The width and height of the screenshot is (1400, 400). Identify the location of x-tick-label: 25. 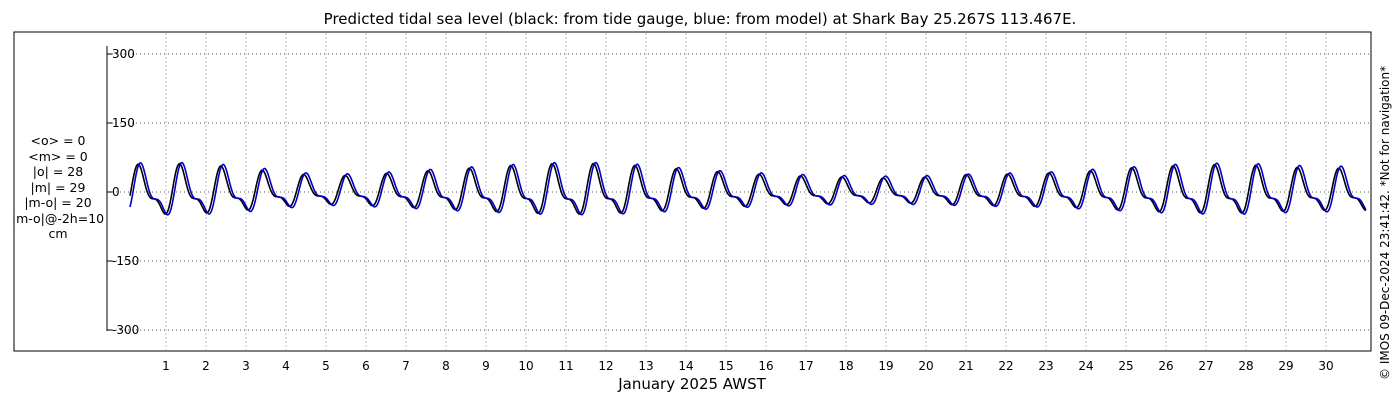
(1125, 366).